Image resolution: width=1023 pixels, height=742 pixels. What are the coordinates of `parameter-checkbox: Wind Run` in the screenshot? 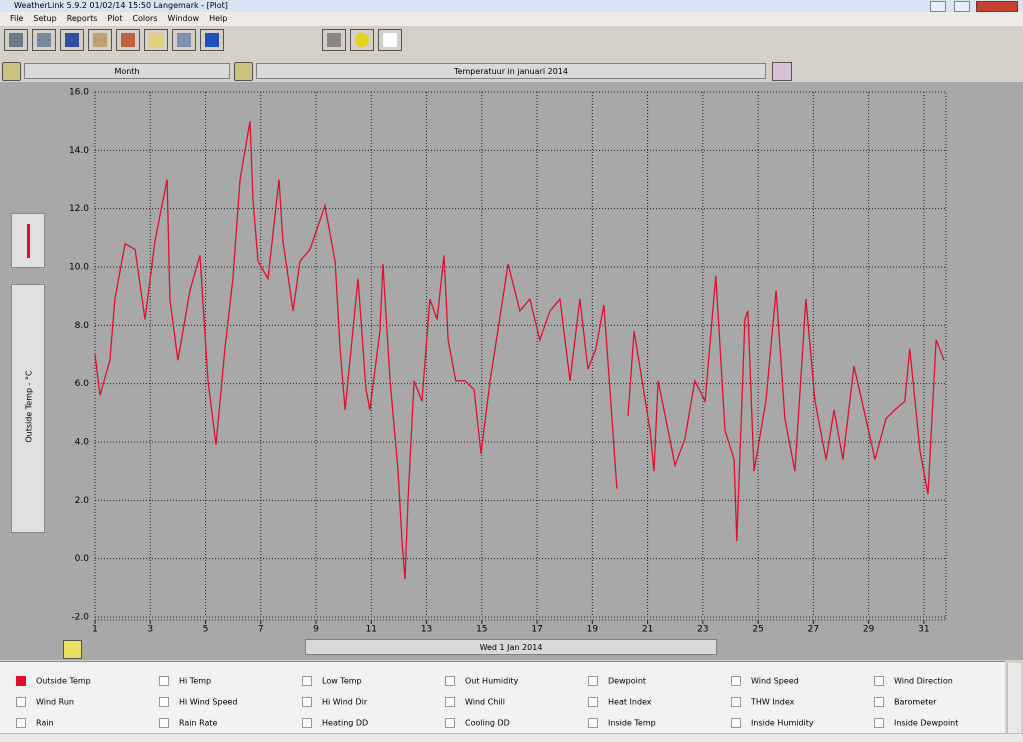 It's located at (45, 702).